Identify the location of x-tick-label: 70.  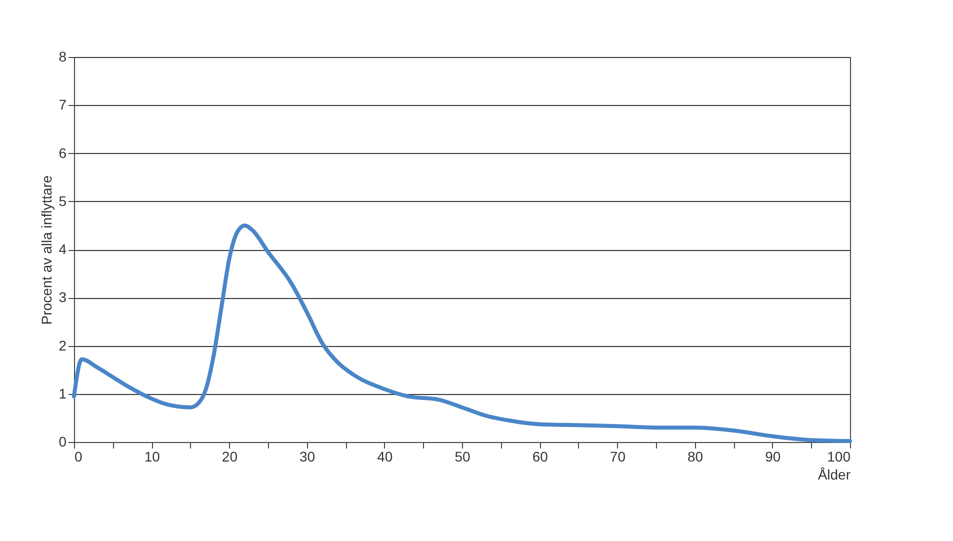
(618, 456).